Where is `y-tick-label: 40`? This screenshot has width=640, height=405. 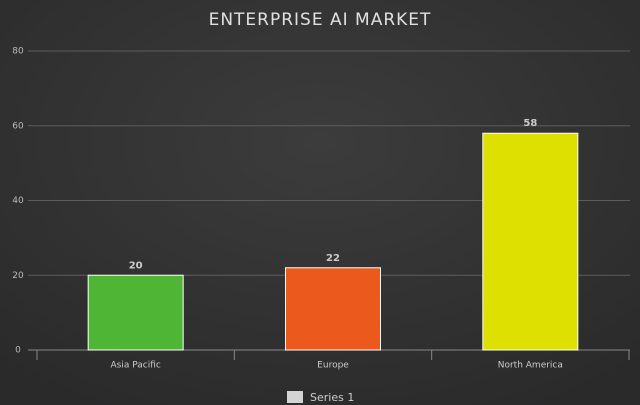 y-tick-label: 40 is located at coordinates (18, 201).